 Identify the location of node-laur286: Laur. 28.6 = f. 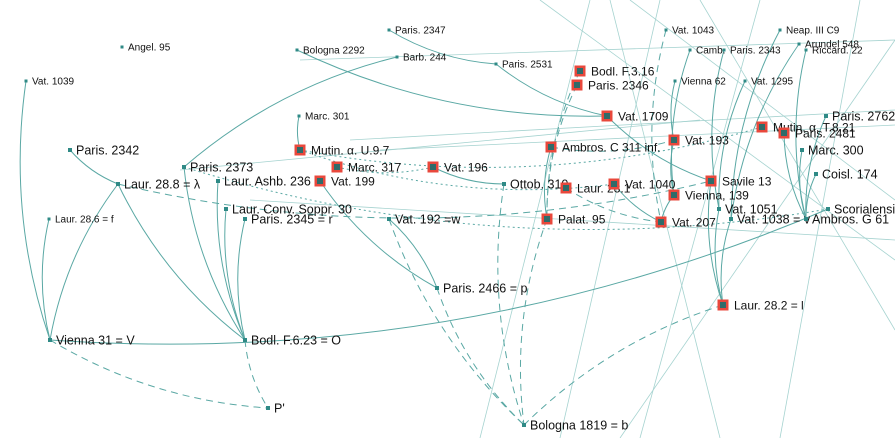
(80, 220).